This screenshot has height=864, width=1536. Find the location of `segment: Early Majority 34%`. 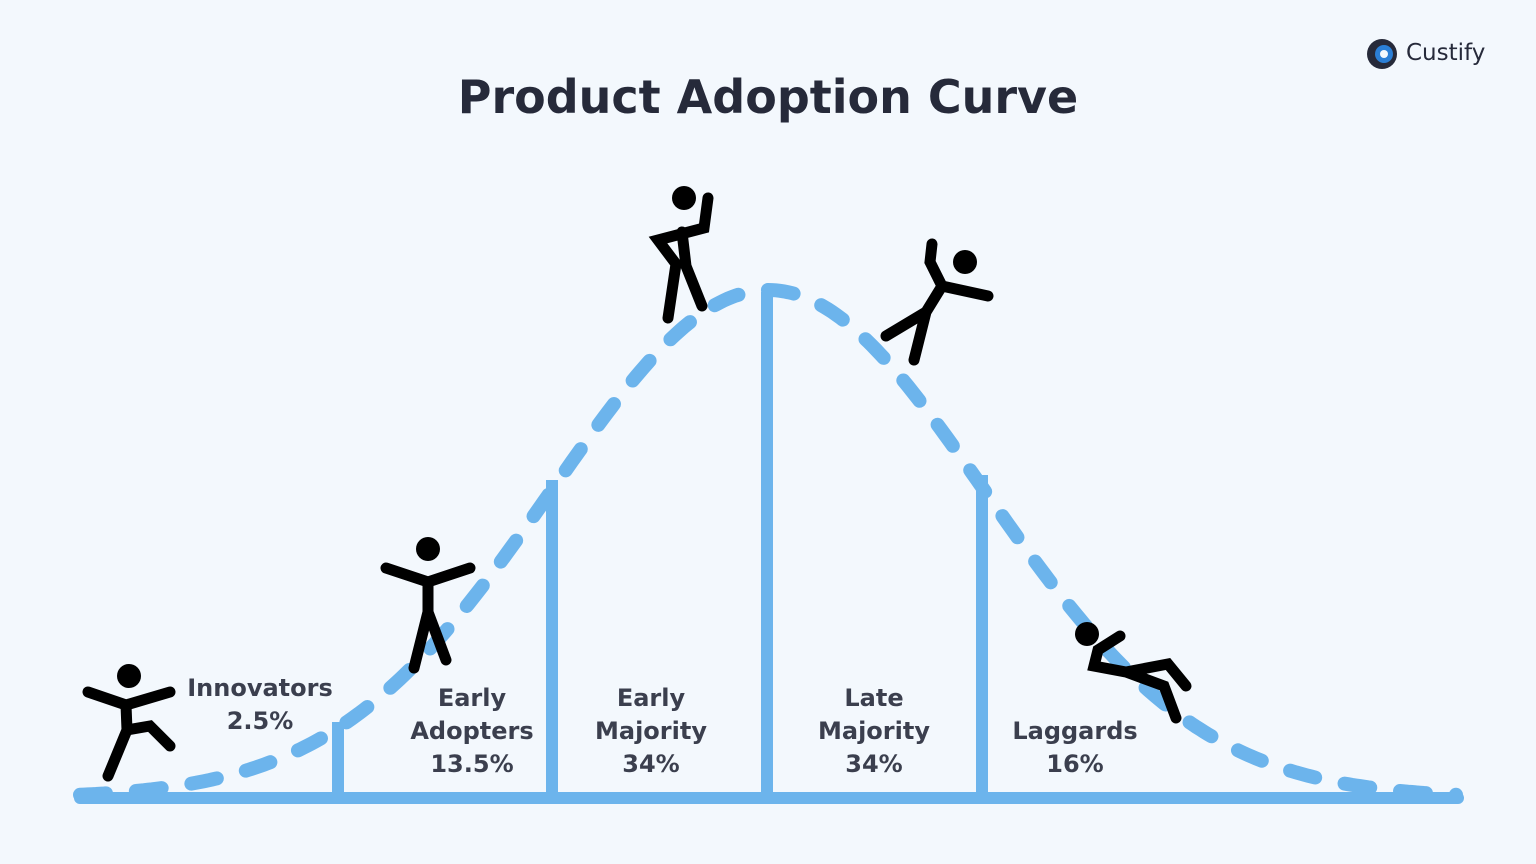

segment: Early Majority 34% is located at coordinates (651, 731).